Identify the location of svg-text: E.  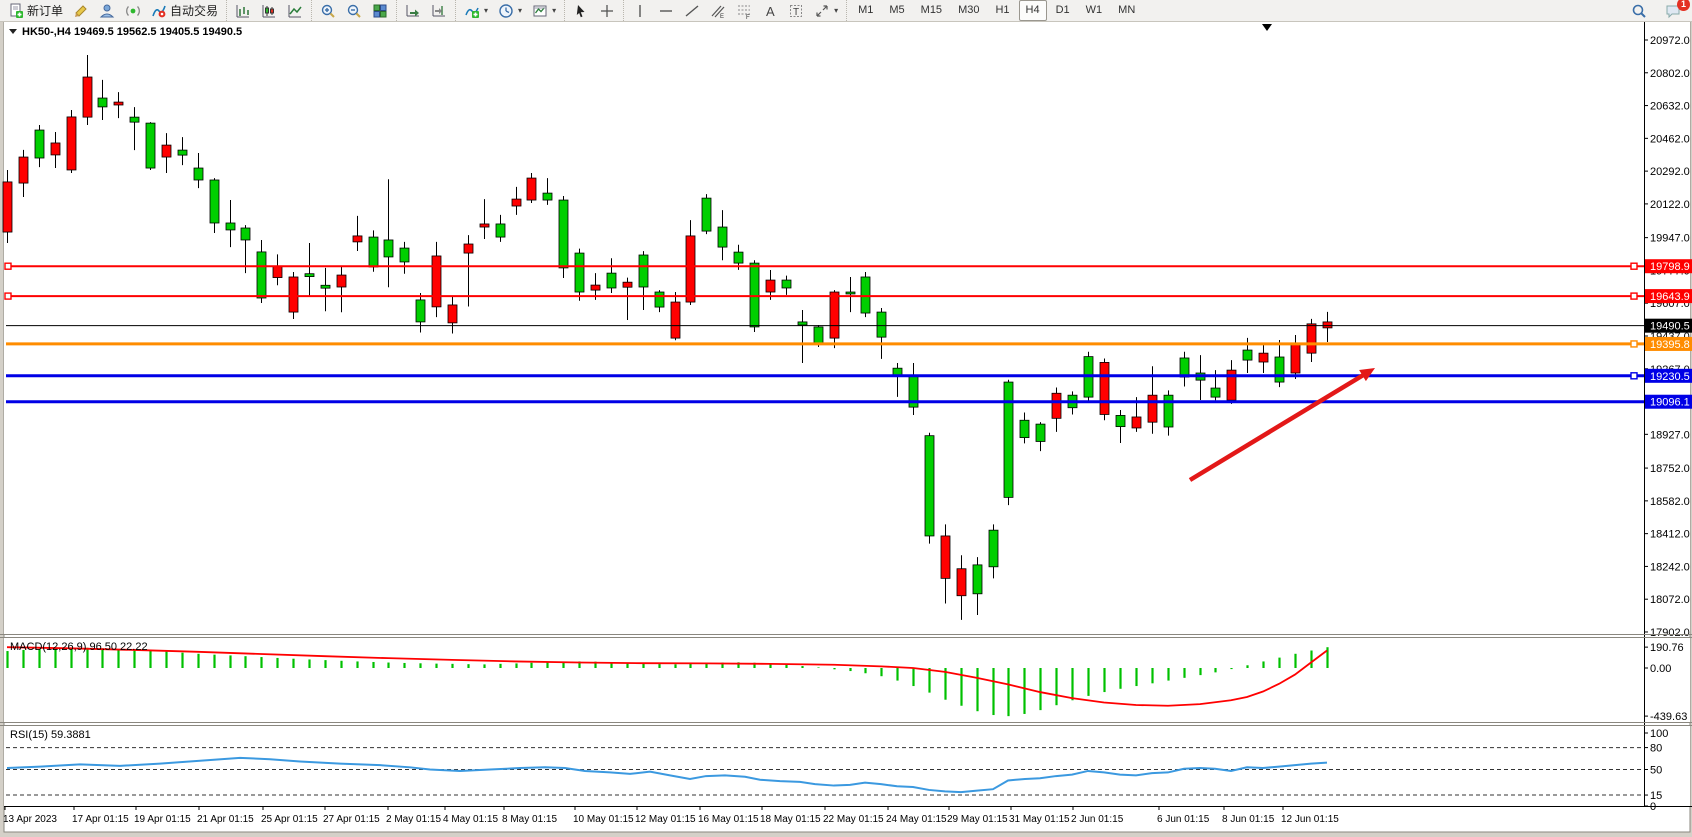
(722, 16).